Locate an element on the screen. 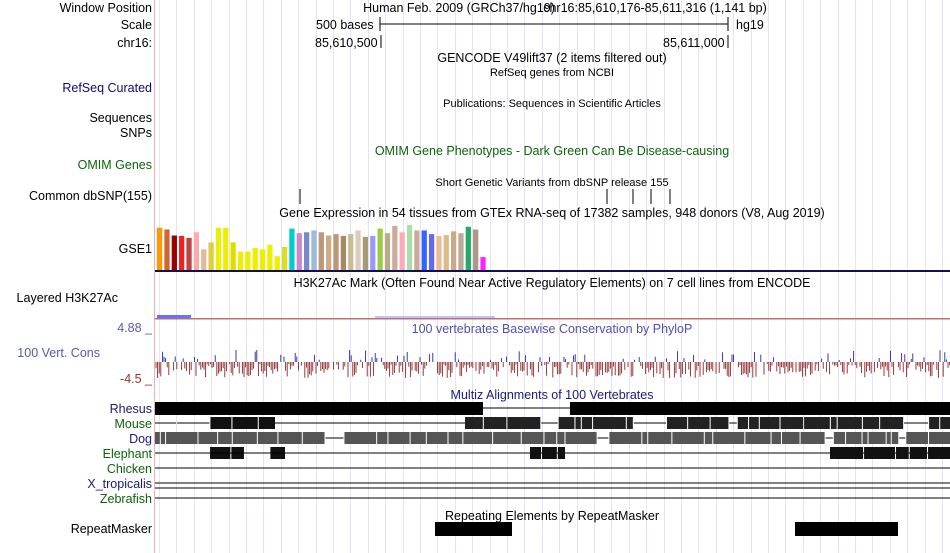 The width and height of the screenshot is (950, 553). refseq-track-label: RefSeq Curated is located at coordinates (107, 88).